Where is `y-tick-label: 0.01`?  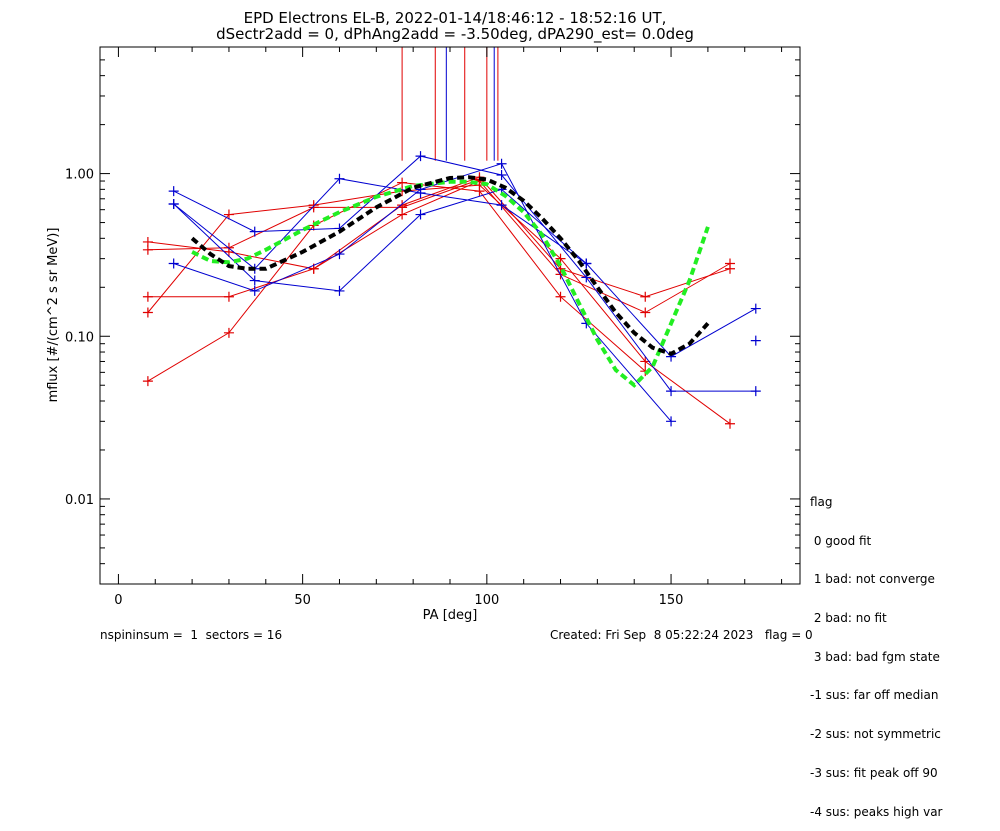
y-tick-label: 0.01 is located at coordinates (79, 500).